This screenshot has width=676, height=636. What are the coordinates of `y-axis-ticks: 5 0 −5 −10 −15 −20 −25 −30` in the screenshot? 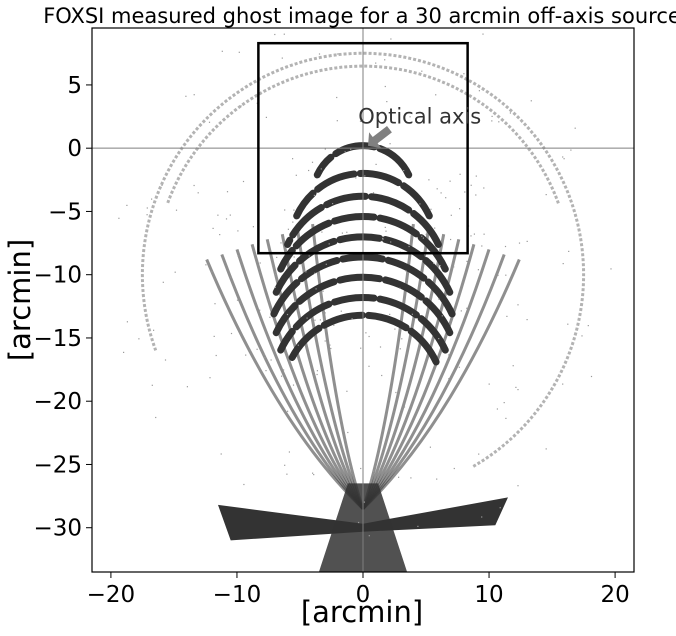 It's located at (62, 307).